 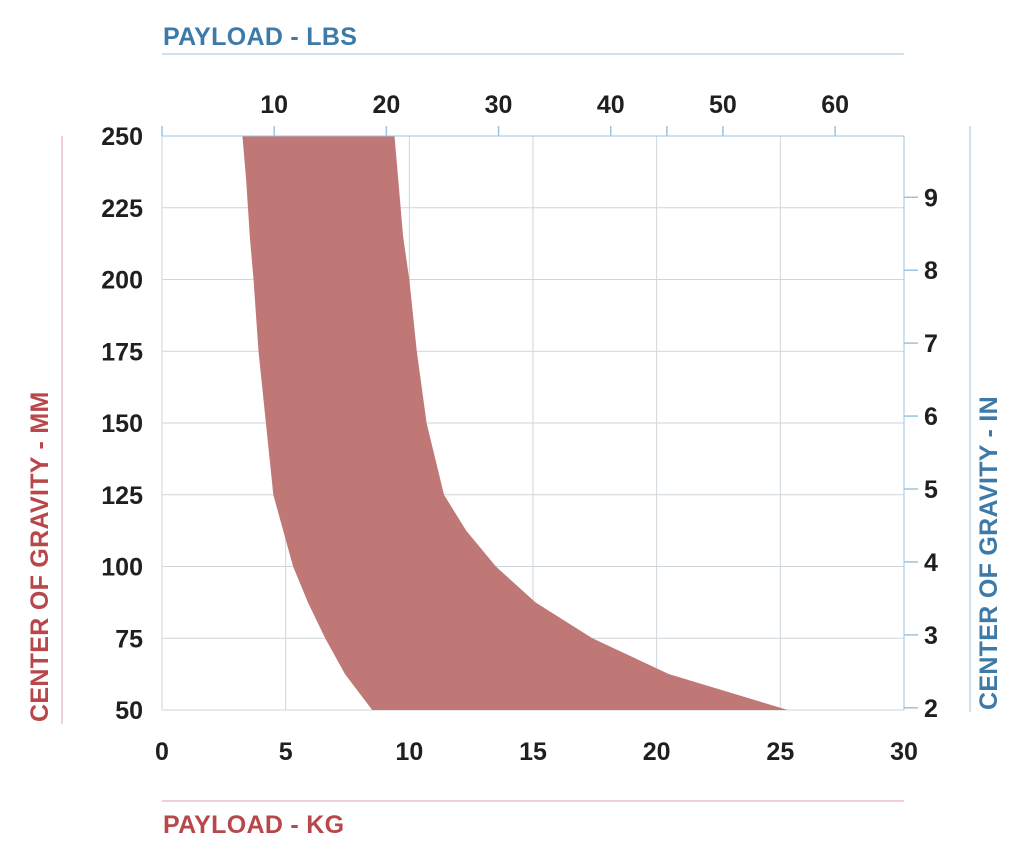 What do you see at coordinates (274, 105) in the screenshot?
I see `x2-tick-label-10: 10` at bounding box center [274, 105].